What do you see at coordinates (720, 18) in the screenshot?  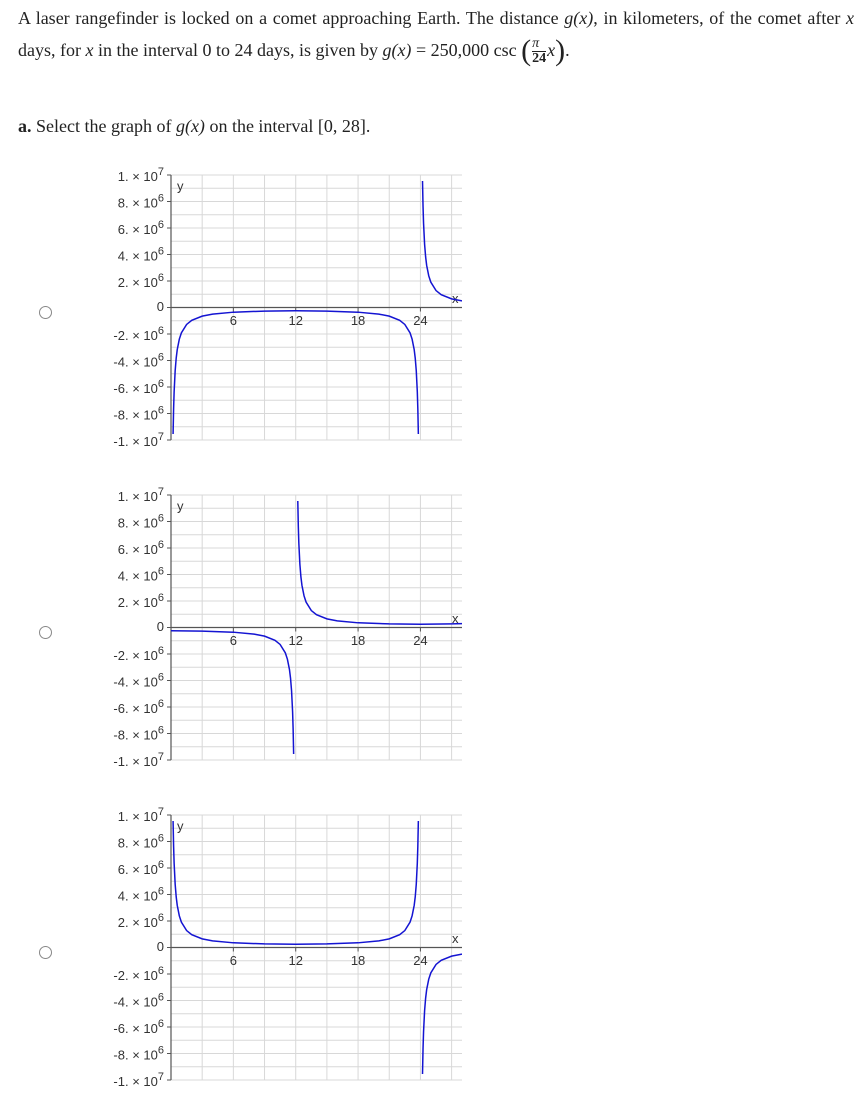 I see `text: , in kilometers, of the comet after` at bounding box center [720, 18].